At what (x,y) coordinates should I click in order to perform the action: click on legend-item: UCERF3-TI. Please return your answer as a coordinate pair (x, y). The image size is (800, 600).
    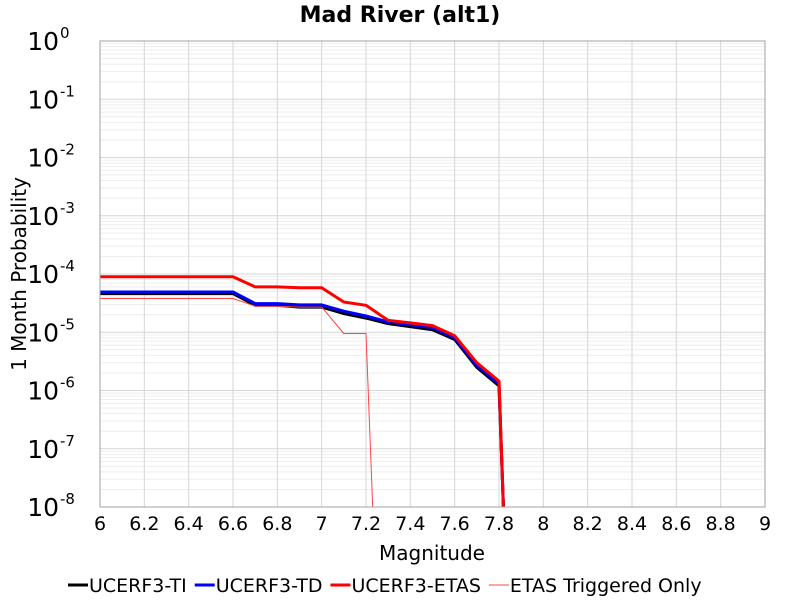
    Looking at the image, I should click on (127, 586).